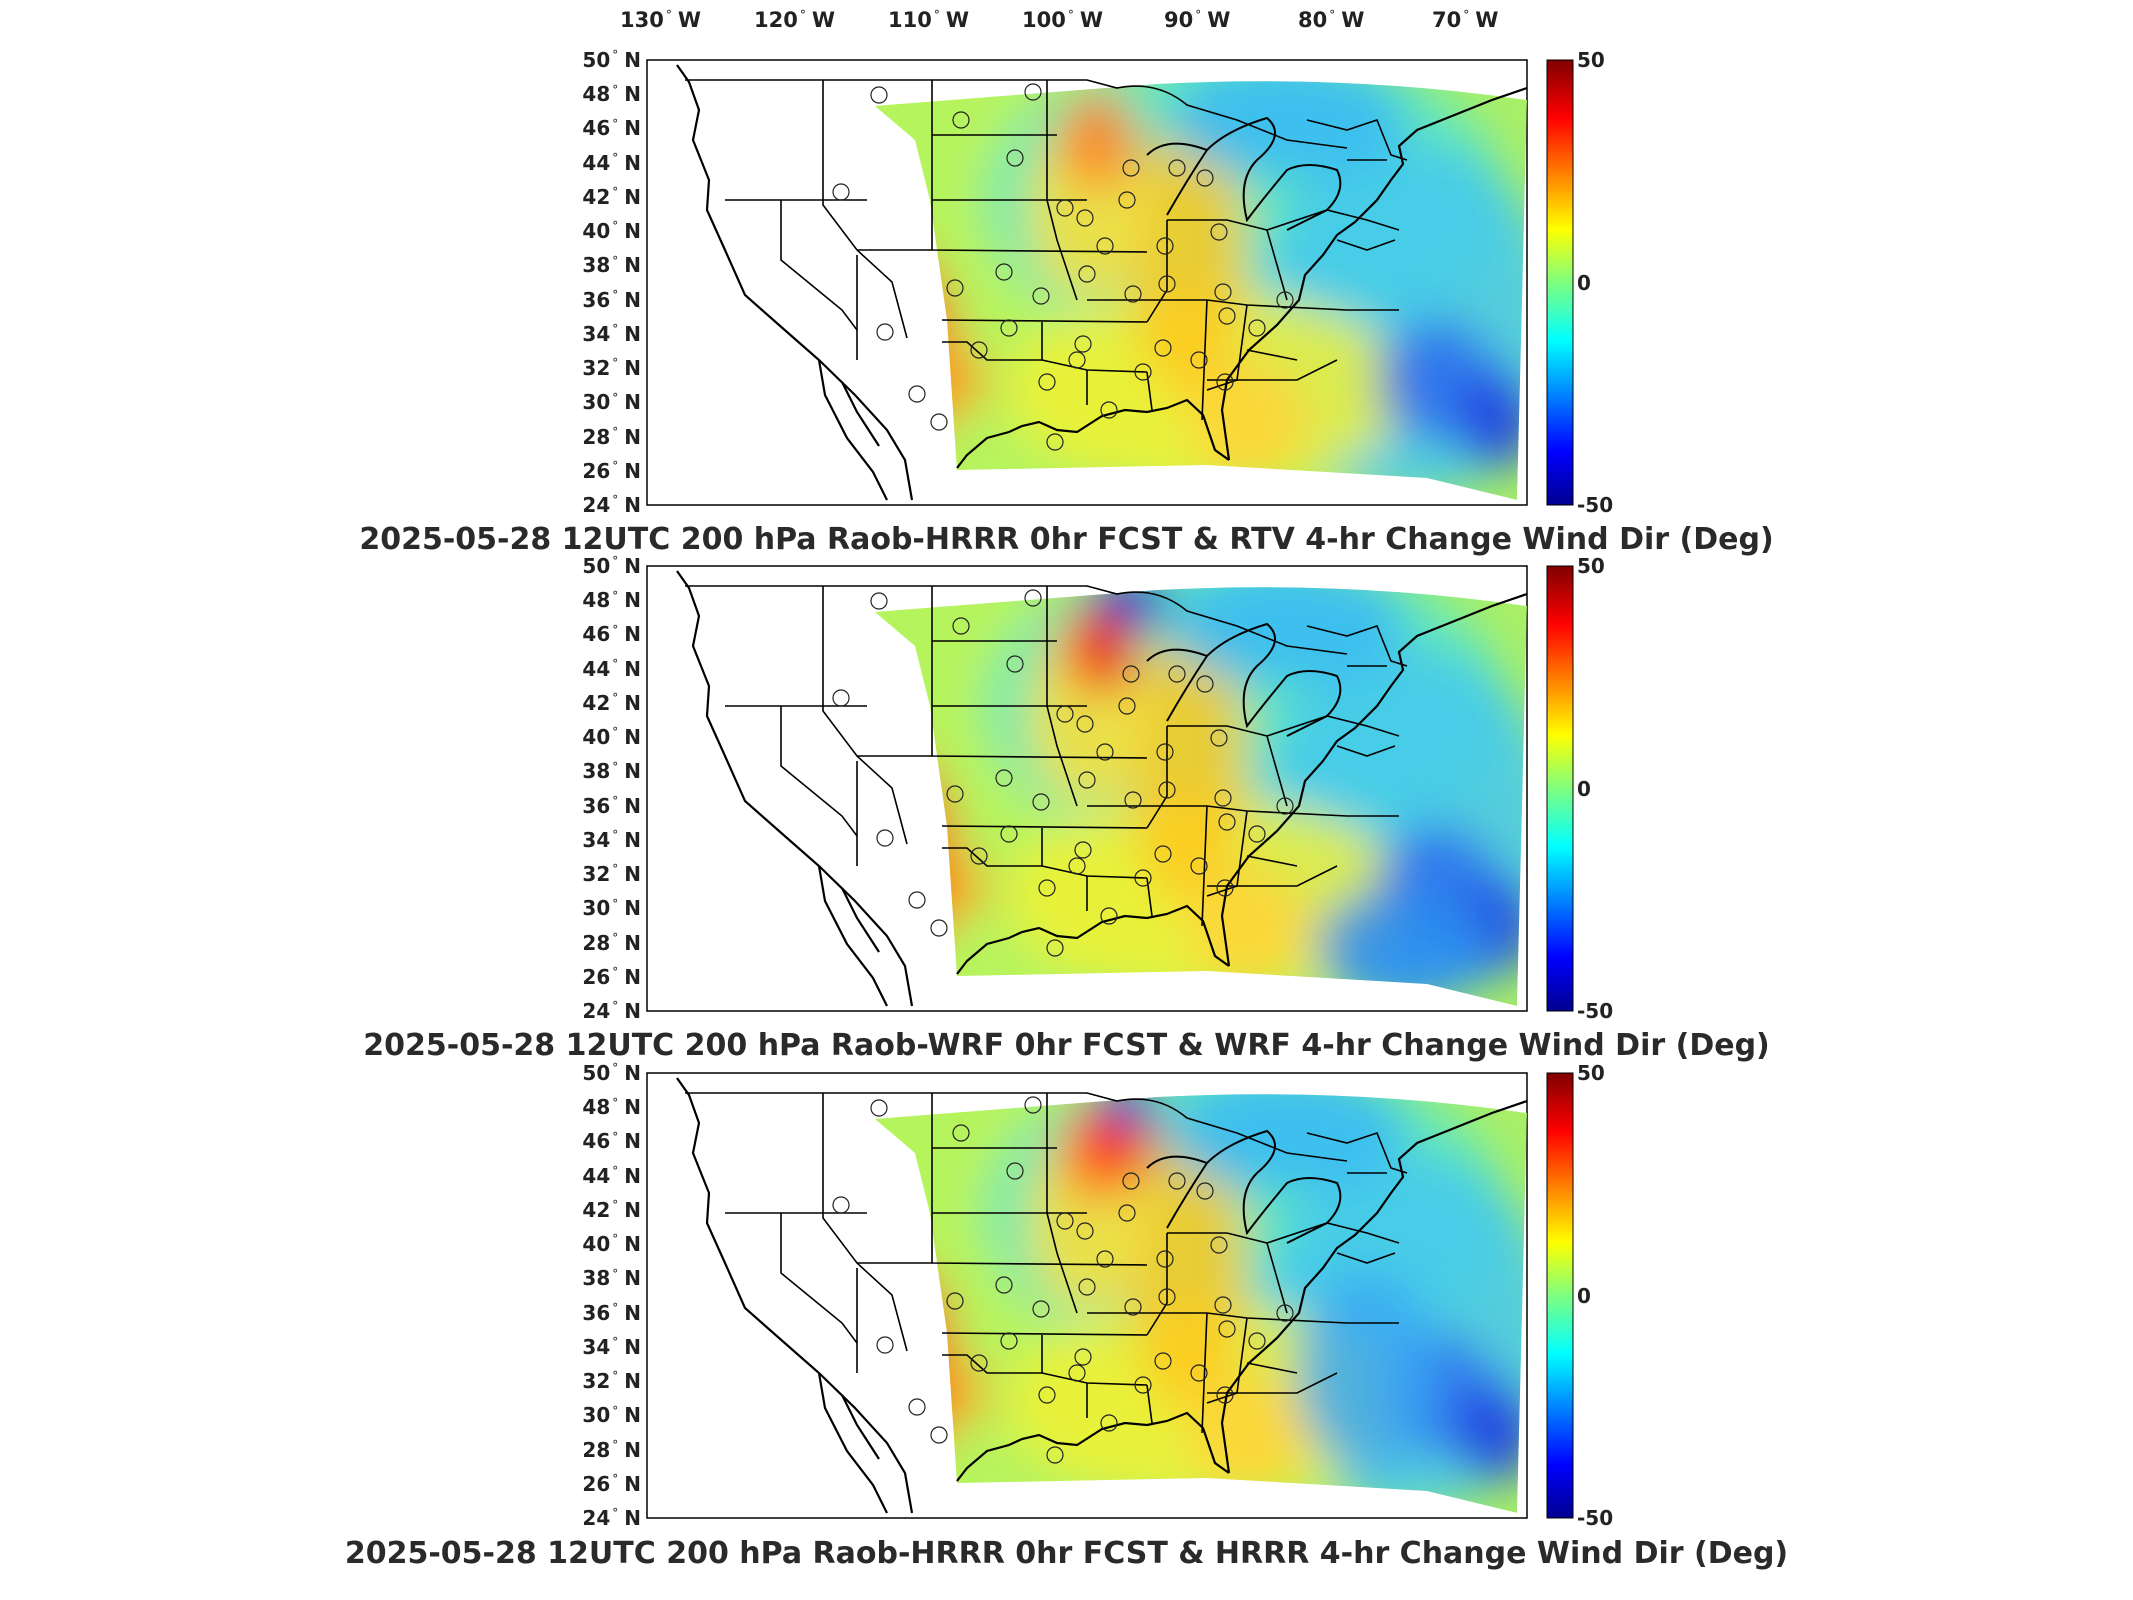 The height and width of the screenshot is (1600, 2133). Describe the element at coordinates (1244, 173) in the screenshot. I see `great-lakes` at that location.